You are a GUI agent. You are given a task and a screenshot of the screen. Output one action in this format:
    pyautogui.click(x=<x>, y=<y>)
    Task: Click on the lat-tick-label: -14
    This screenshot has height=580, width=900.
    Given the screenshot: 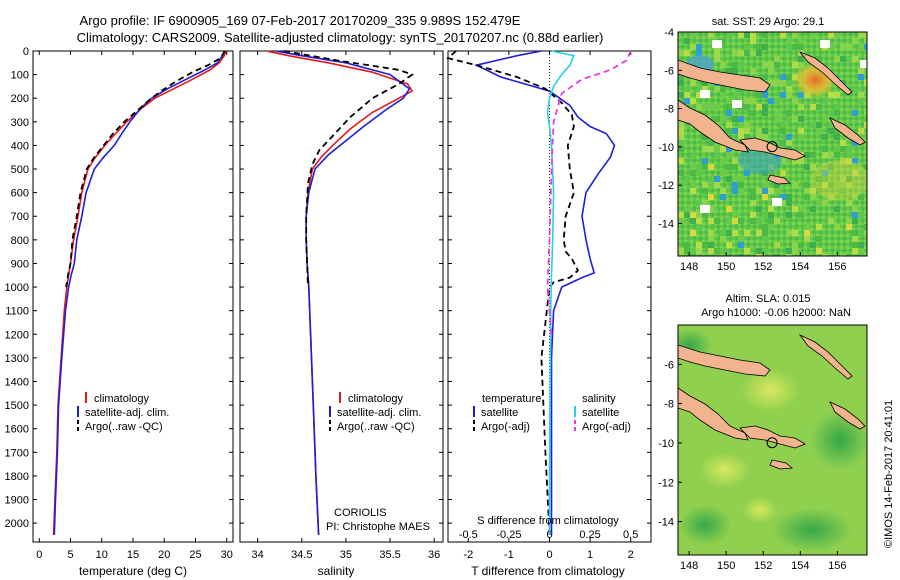 What is the action you would take?
    pyautogui.click(x=666, y=224)
    